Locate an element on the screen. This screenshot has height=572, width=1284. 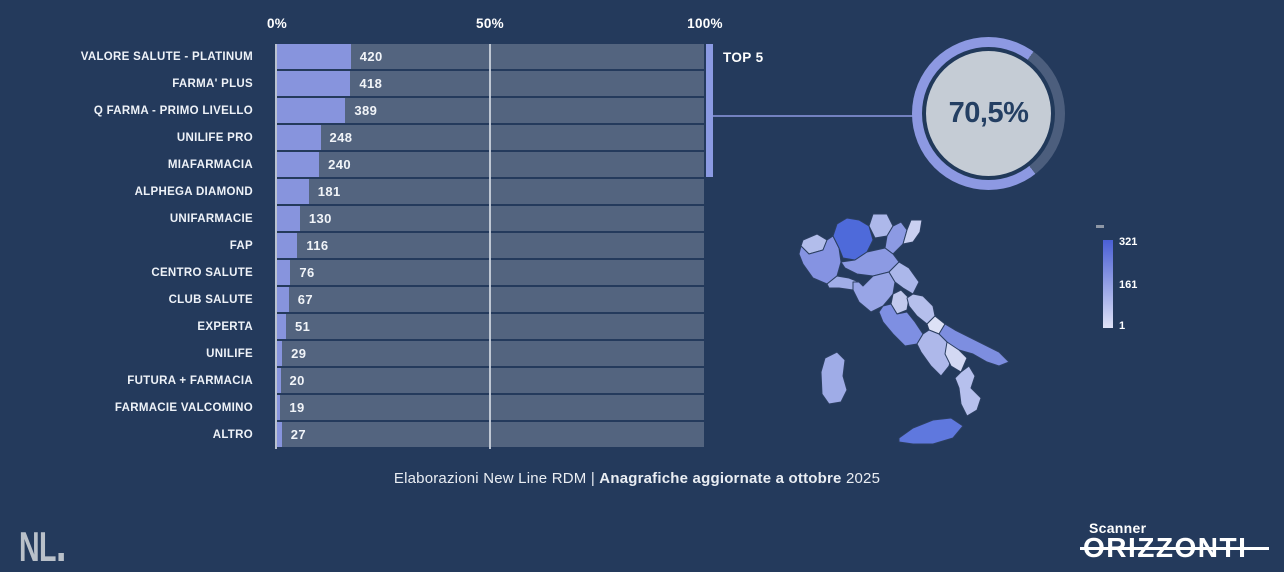
bar-value-label: 389 is located at coordinates (366, 110).